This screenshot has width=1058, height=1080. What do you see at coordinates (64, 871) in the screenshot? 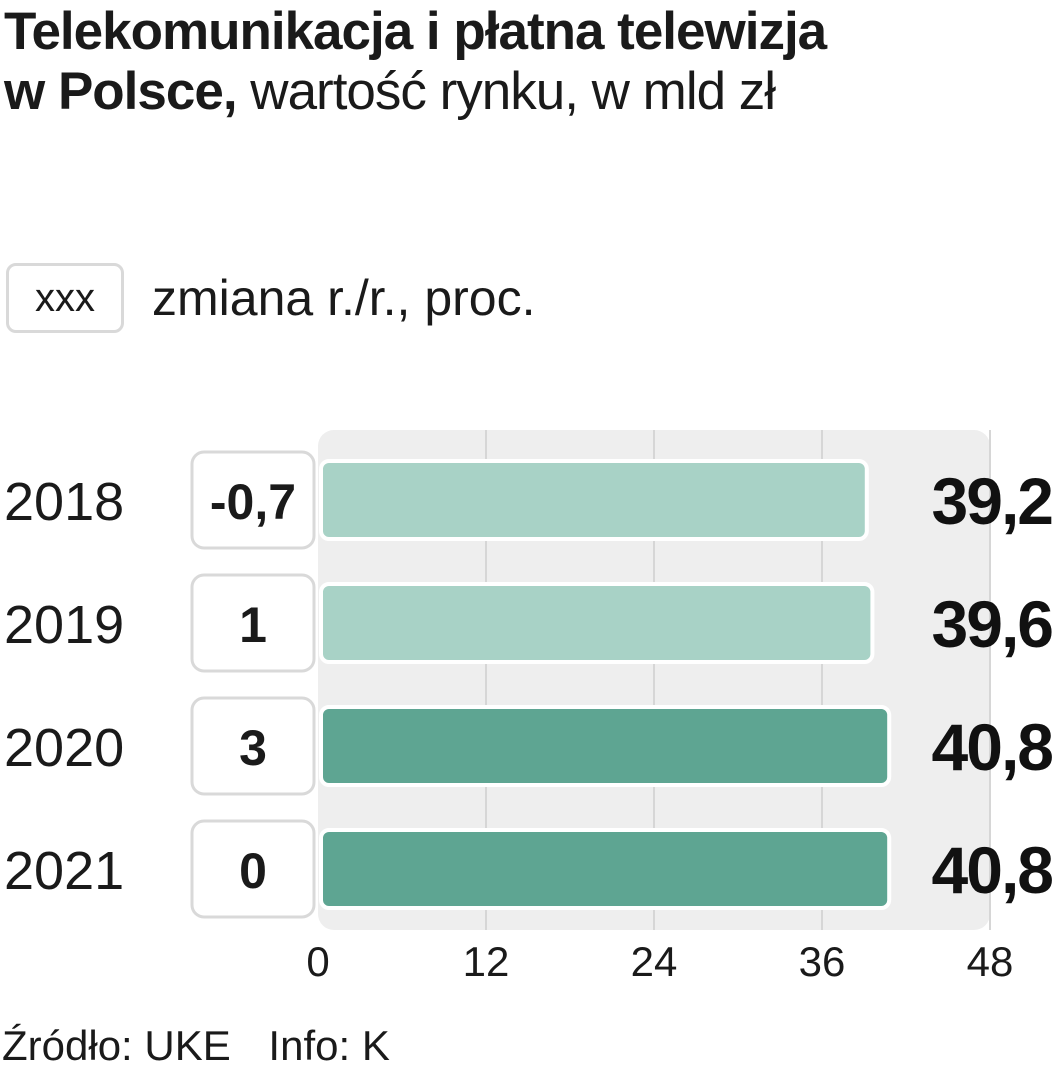
I see `year-label: 2021` at bounding box center [64, 871].